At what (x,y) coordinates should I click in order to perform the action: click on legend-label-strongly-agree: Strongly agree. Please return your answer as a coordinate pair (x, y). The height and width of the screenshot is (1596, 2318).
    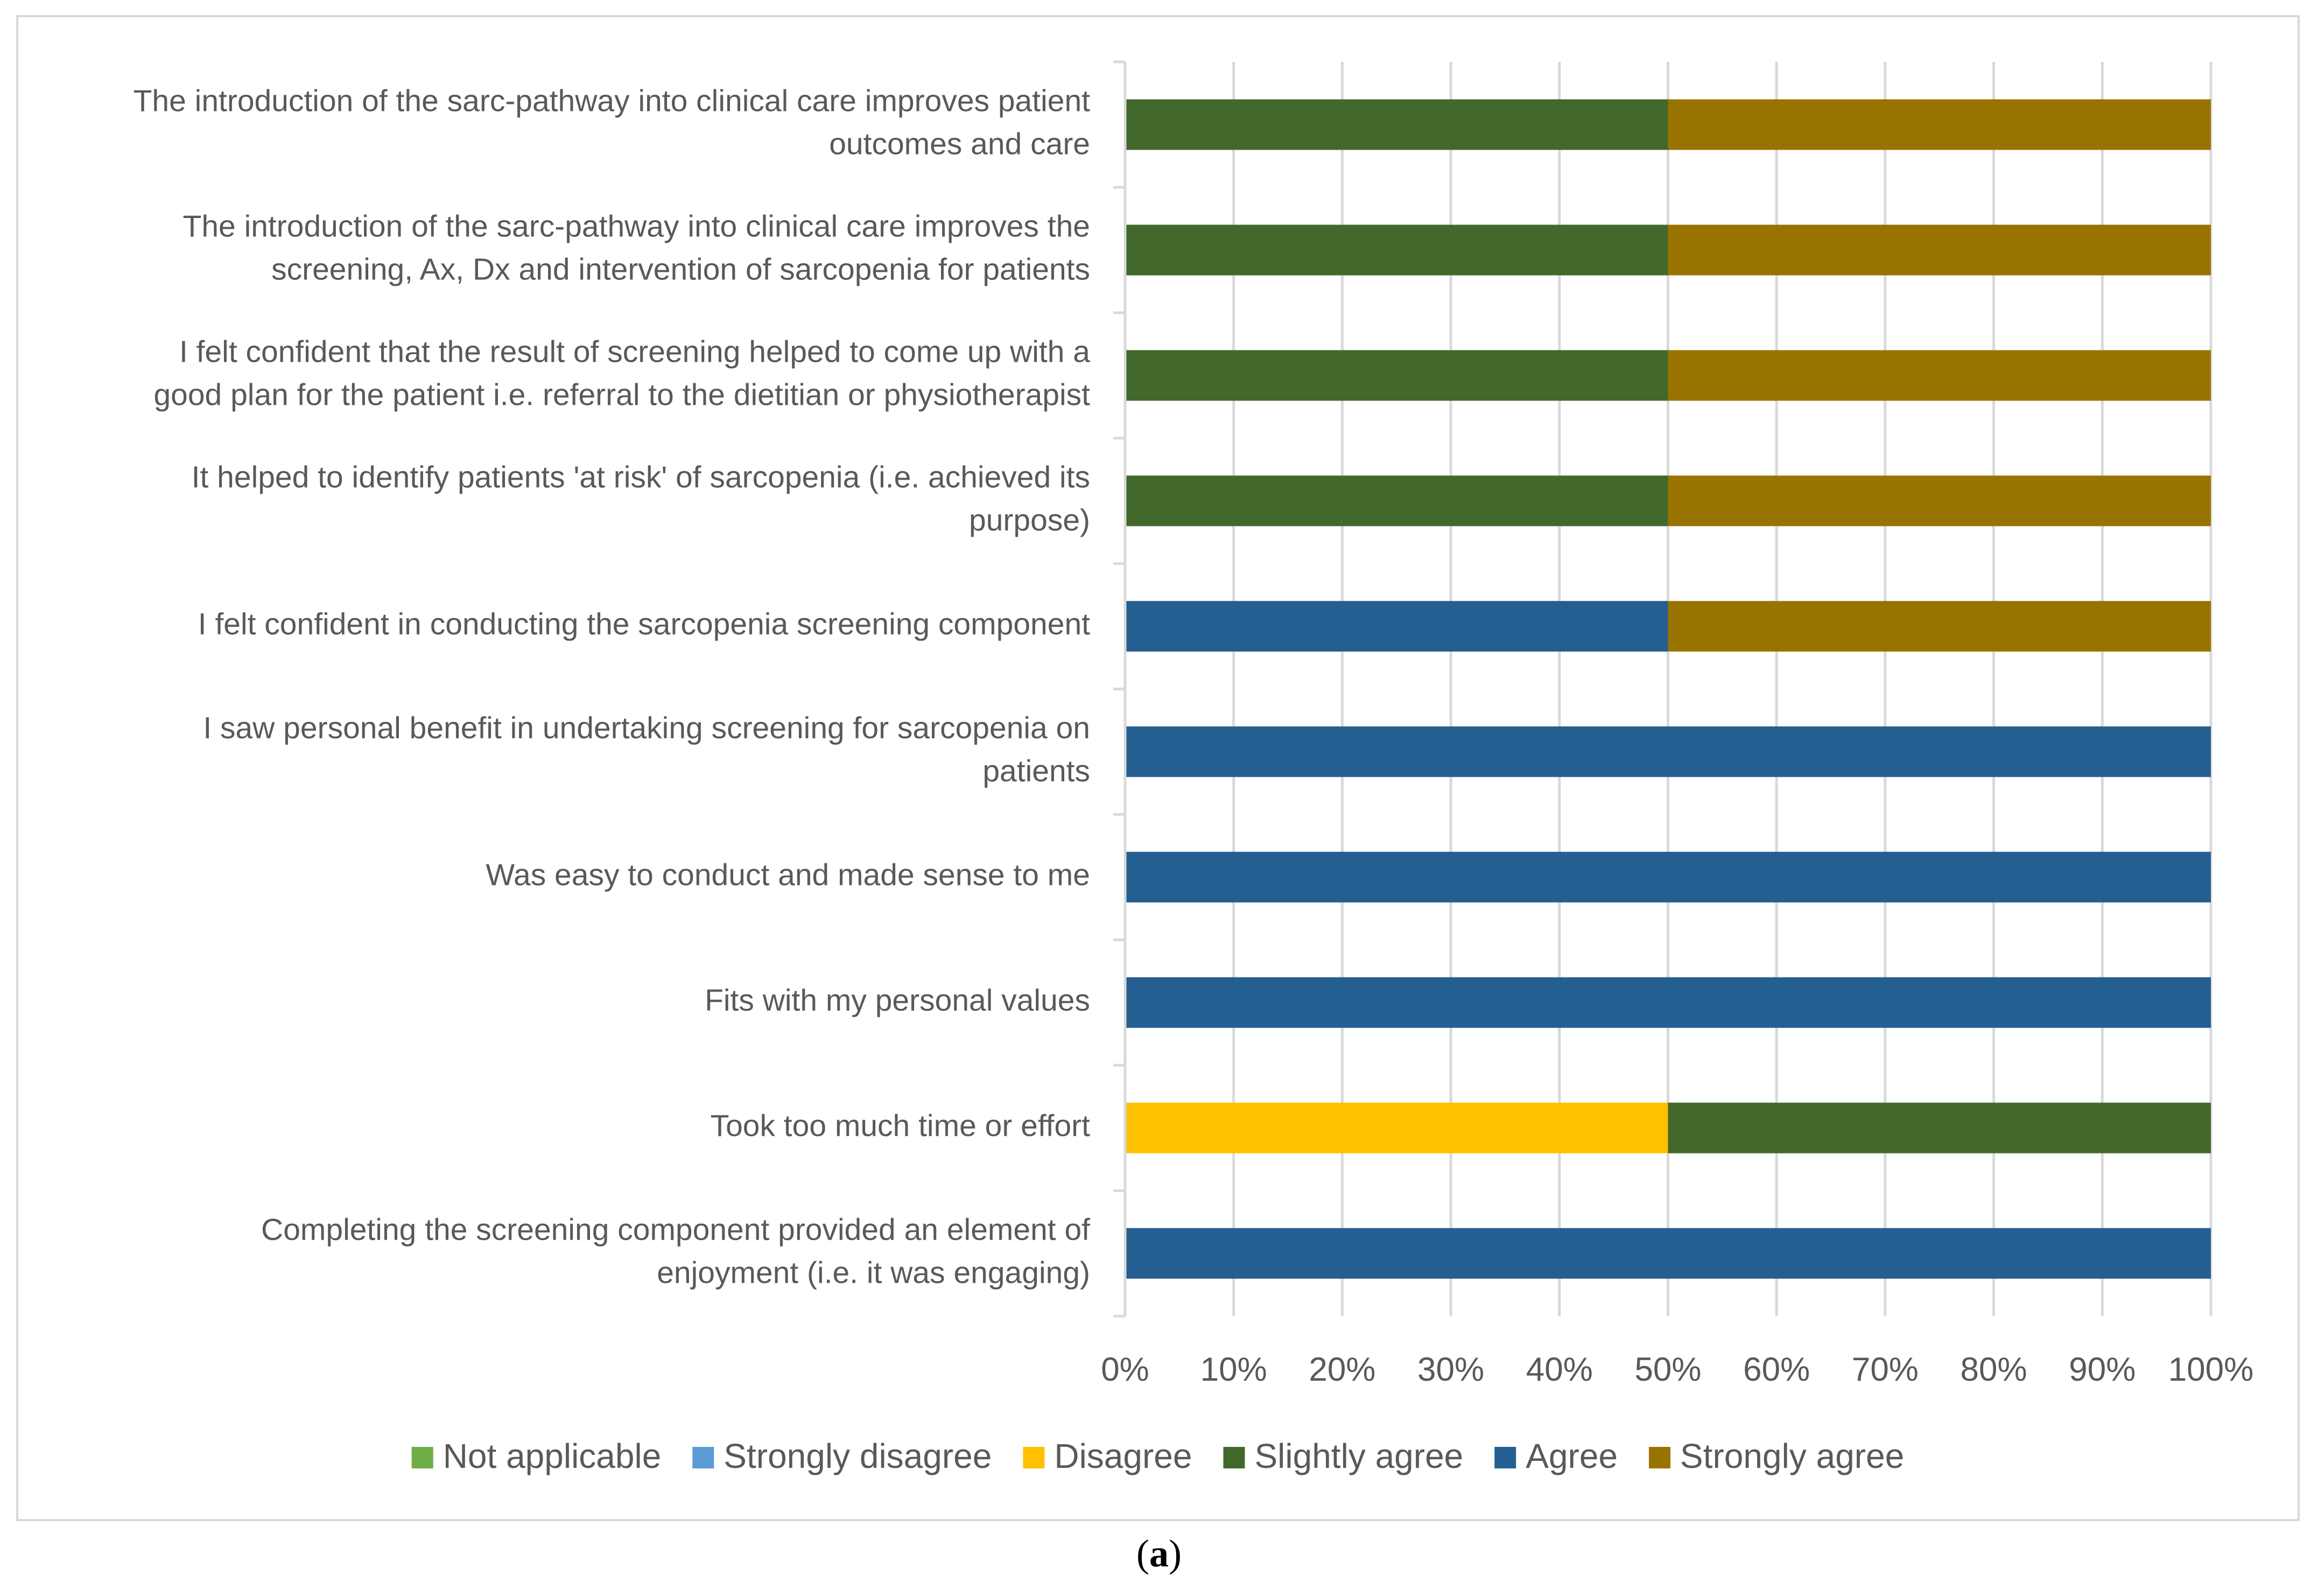
    Looking at the image, I should click on (1792, 1456).